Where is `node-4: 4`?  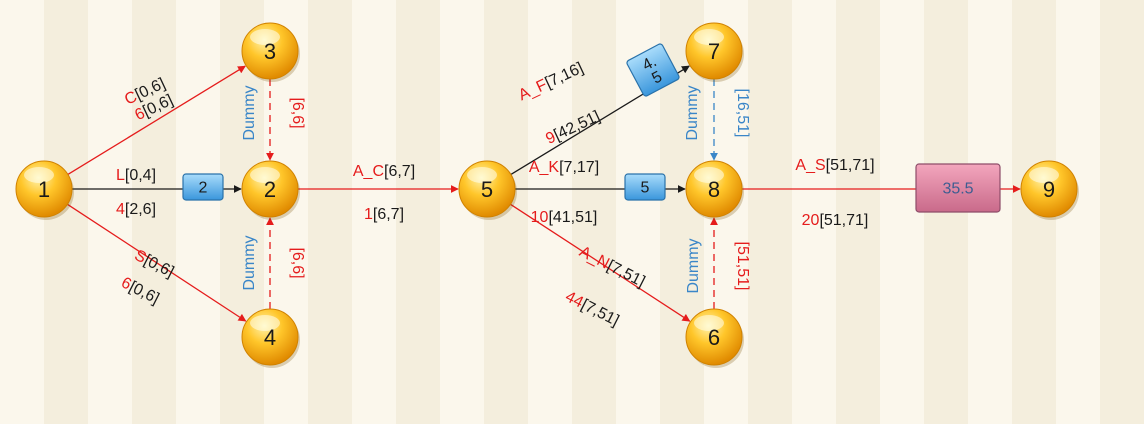
node-4: 4 is located at coordinates (270, 338).